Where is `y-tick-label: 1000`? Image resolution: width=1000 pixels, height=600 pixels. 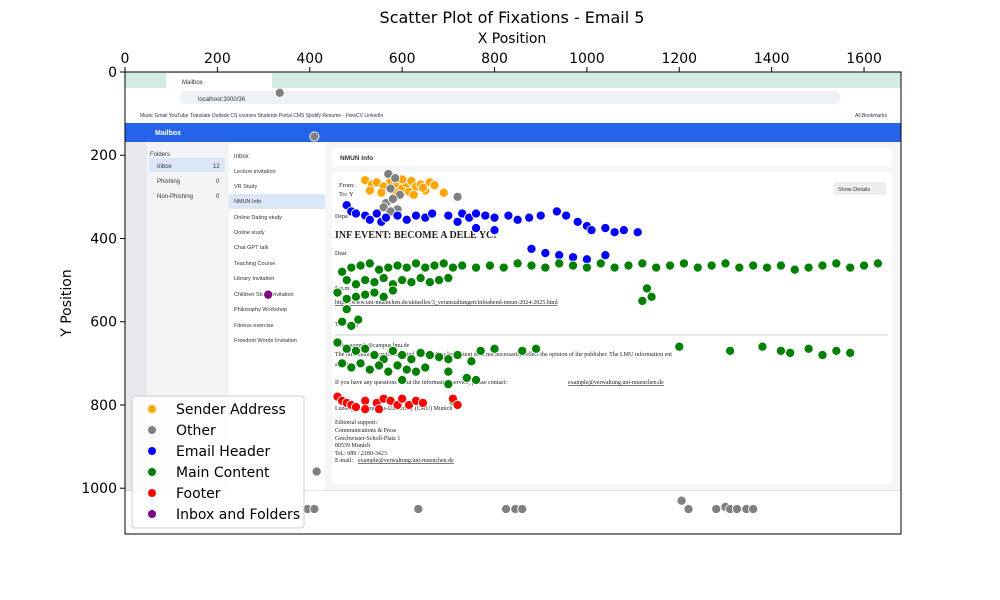
y-tick-label: 1000 is located at coordinates (99, 489).